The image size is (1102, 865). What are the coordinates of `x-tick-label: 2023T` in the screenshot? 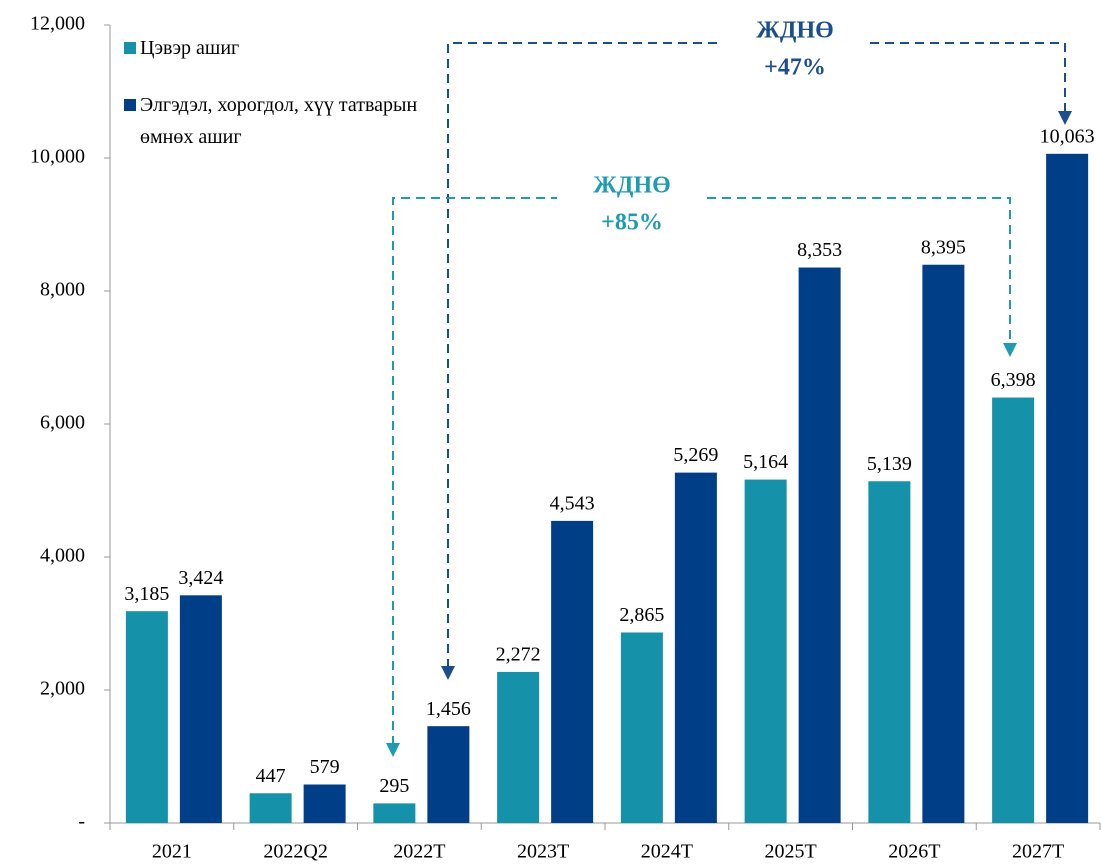 It's located at (543, 852).